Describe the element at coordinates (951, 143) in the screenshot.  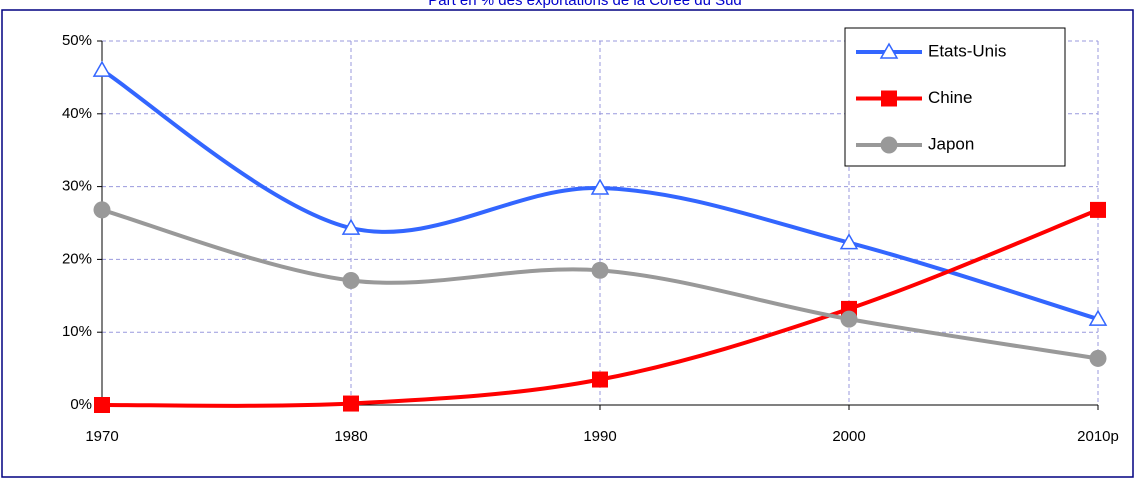
I see `legend-label: Japon` at that location.